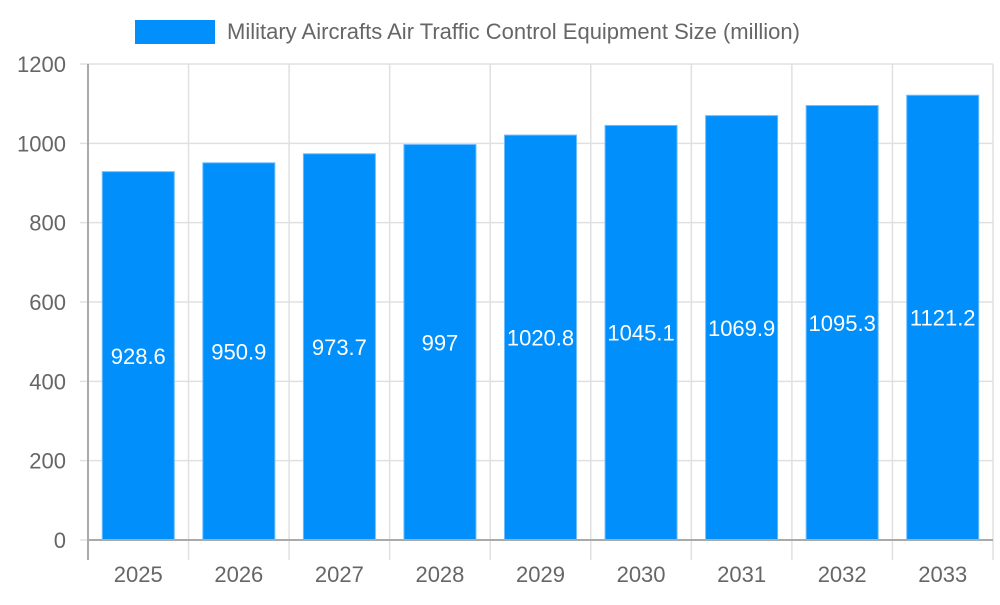 This screenshot has width=1000, height=605. What do you see at coordinates (641, 574) in the screenshot?
I see `x-tick-label: 2030` at bounding box center [641, 574].